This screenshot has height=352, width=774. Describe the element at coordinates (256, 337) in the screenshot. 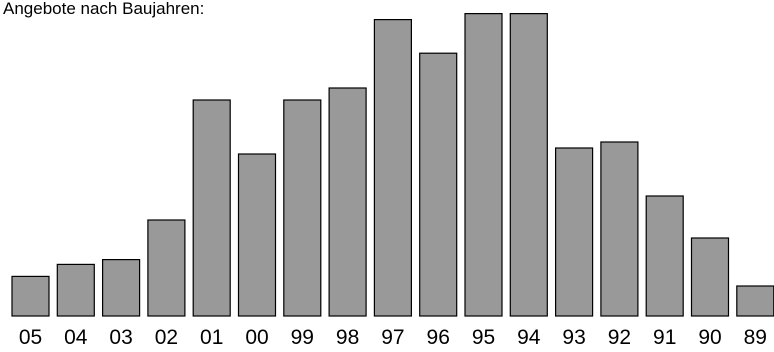

I see `x-tick-label-00: 00` at that location.